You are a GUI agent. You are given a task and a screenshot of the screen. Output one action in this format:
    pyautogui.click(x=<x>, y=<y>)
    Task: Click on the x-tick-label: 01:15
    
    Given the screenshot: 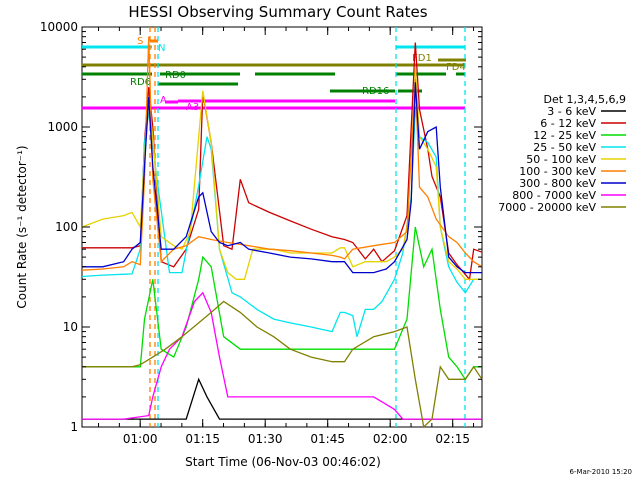 What is the action you would take?
    pyautogui.click(x=202, y=439)
    